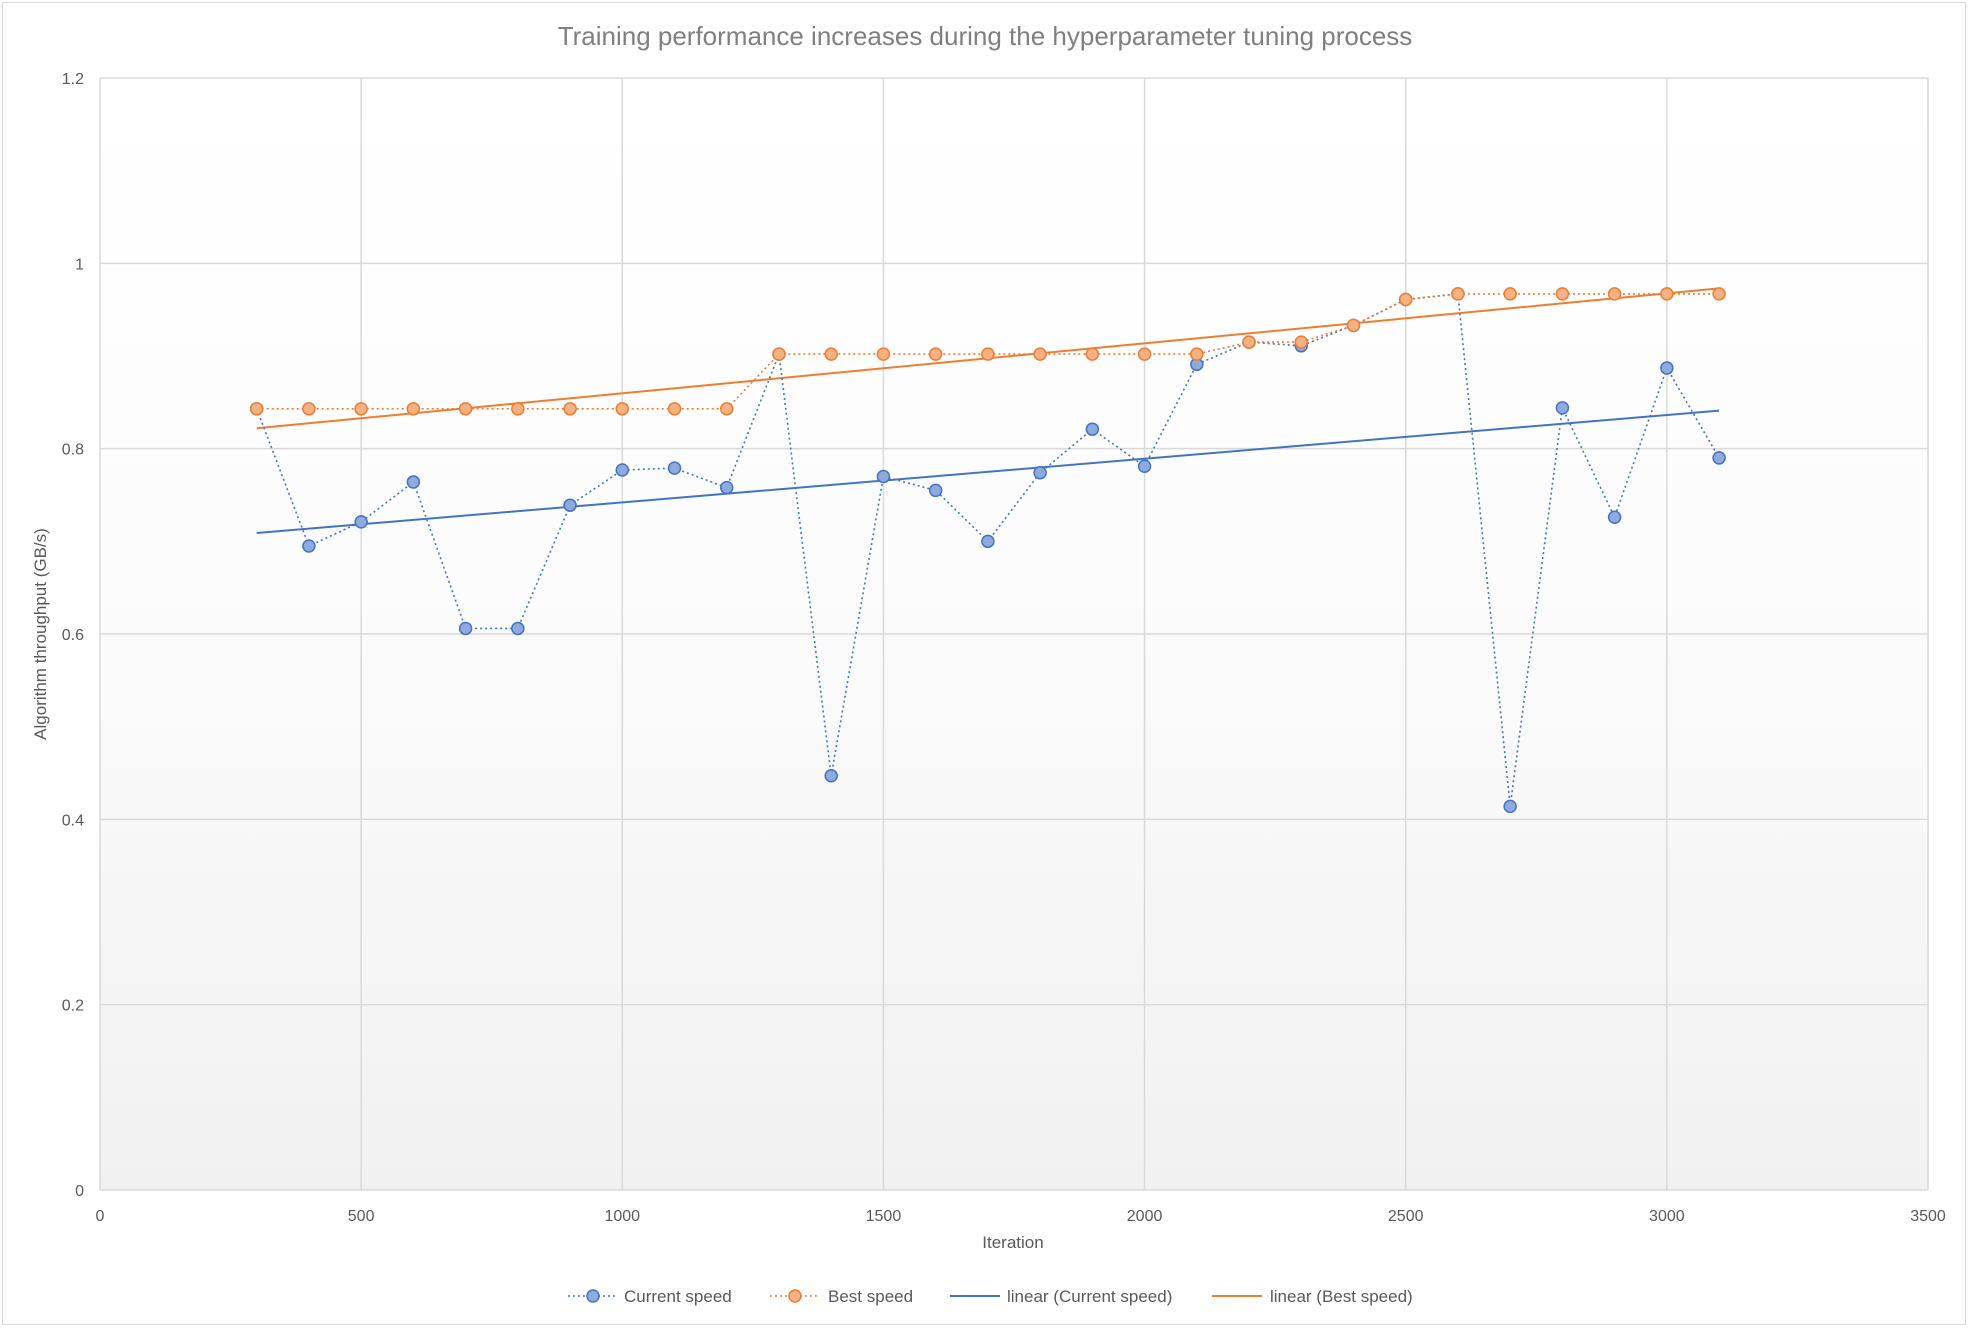 The width and height of the screenshot is (1970, 1329). What do you see at coordinates (988, 471) in the screenshot?
I see `trendline-linear-current-speed` at bounding box center [988, 471].